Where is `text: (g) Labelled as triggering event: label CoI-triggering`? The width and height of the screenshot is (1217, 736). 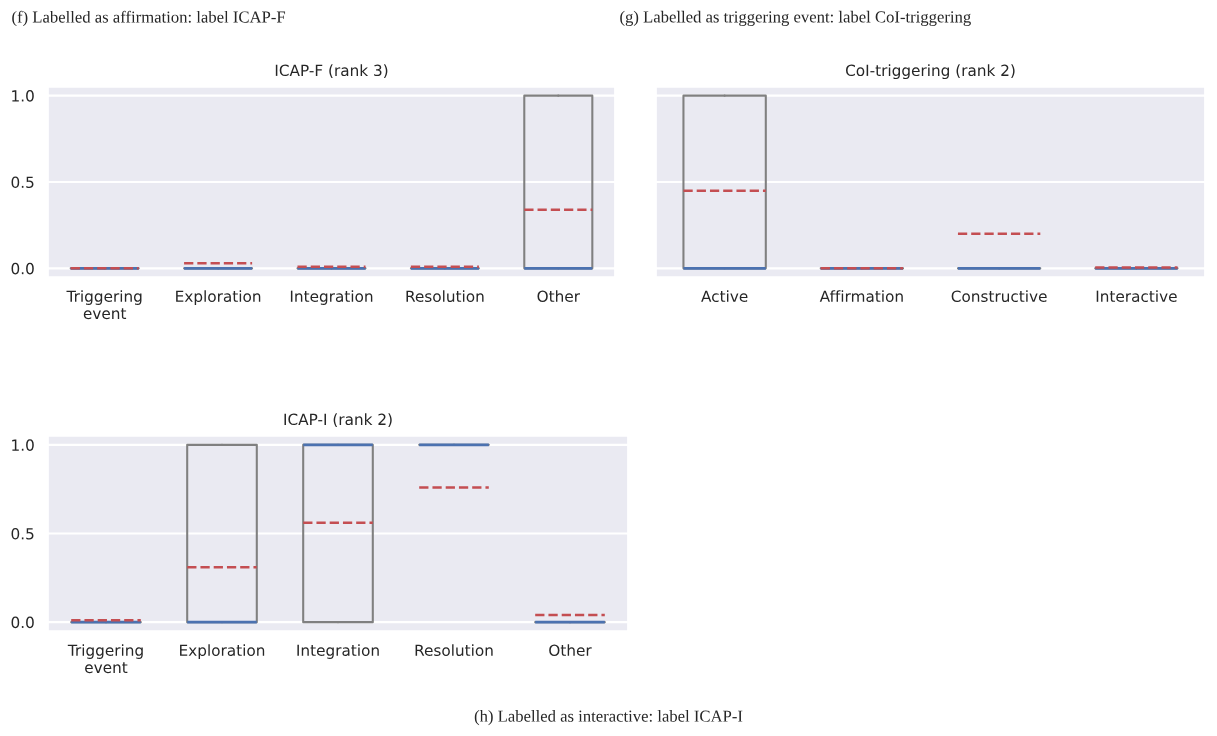 text: (g) Labelled as triggering event: label CoI-triggering is located at coordinates (795, 18).